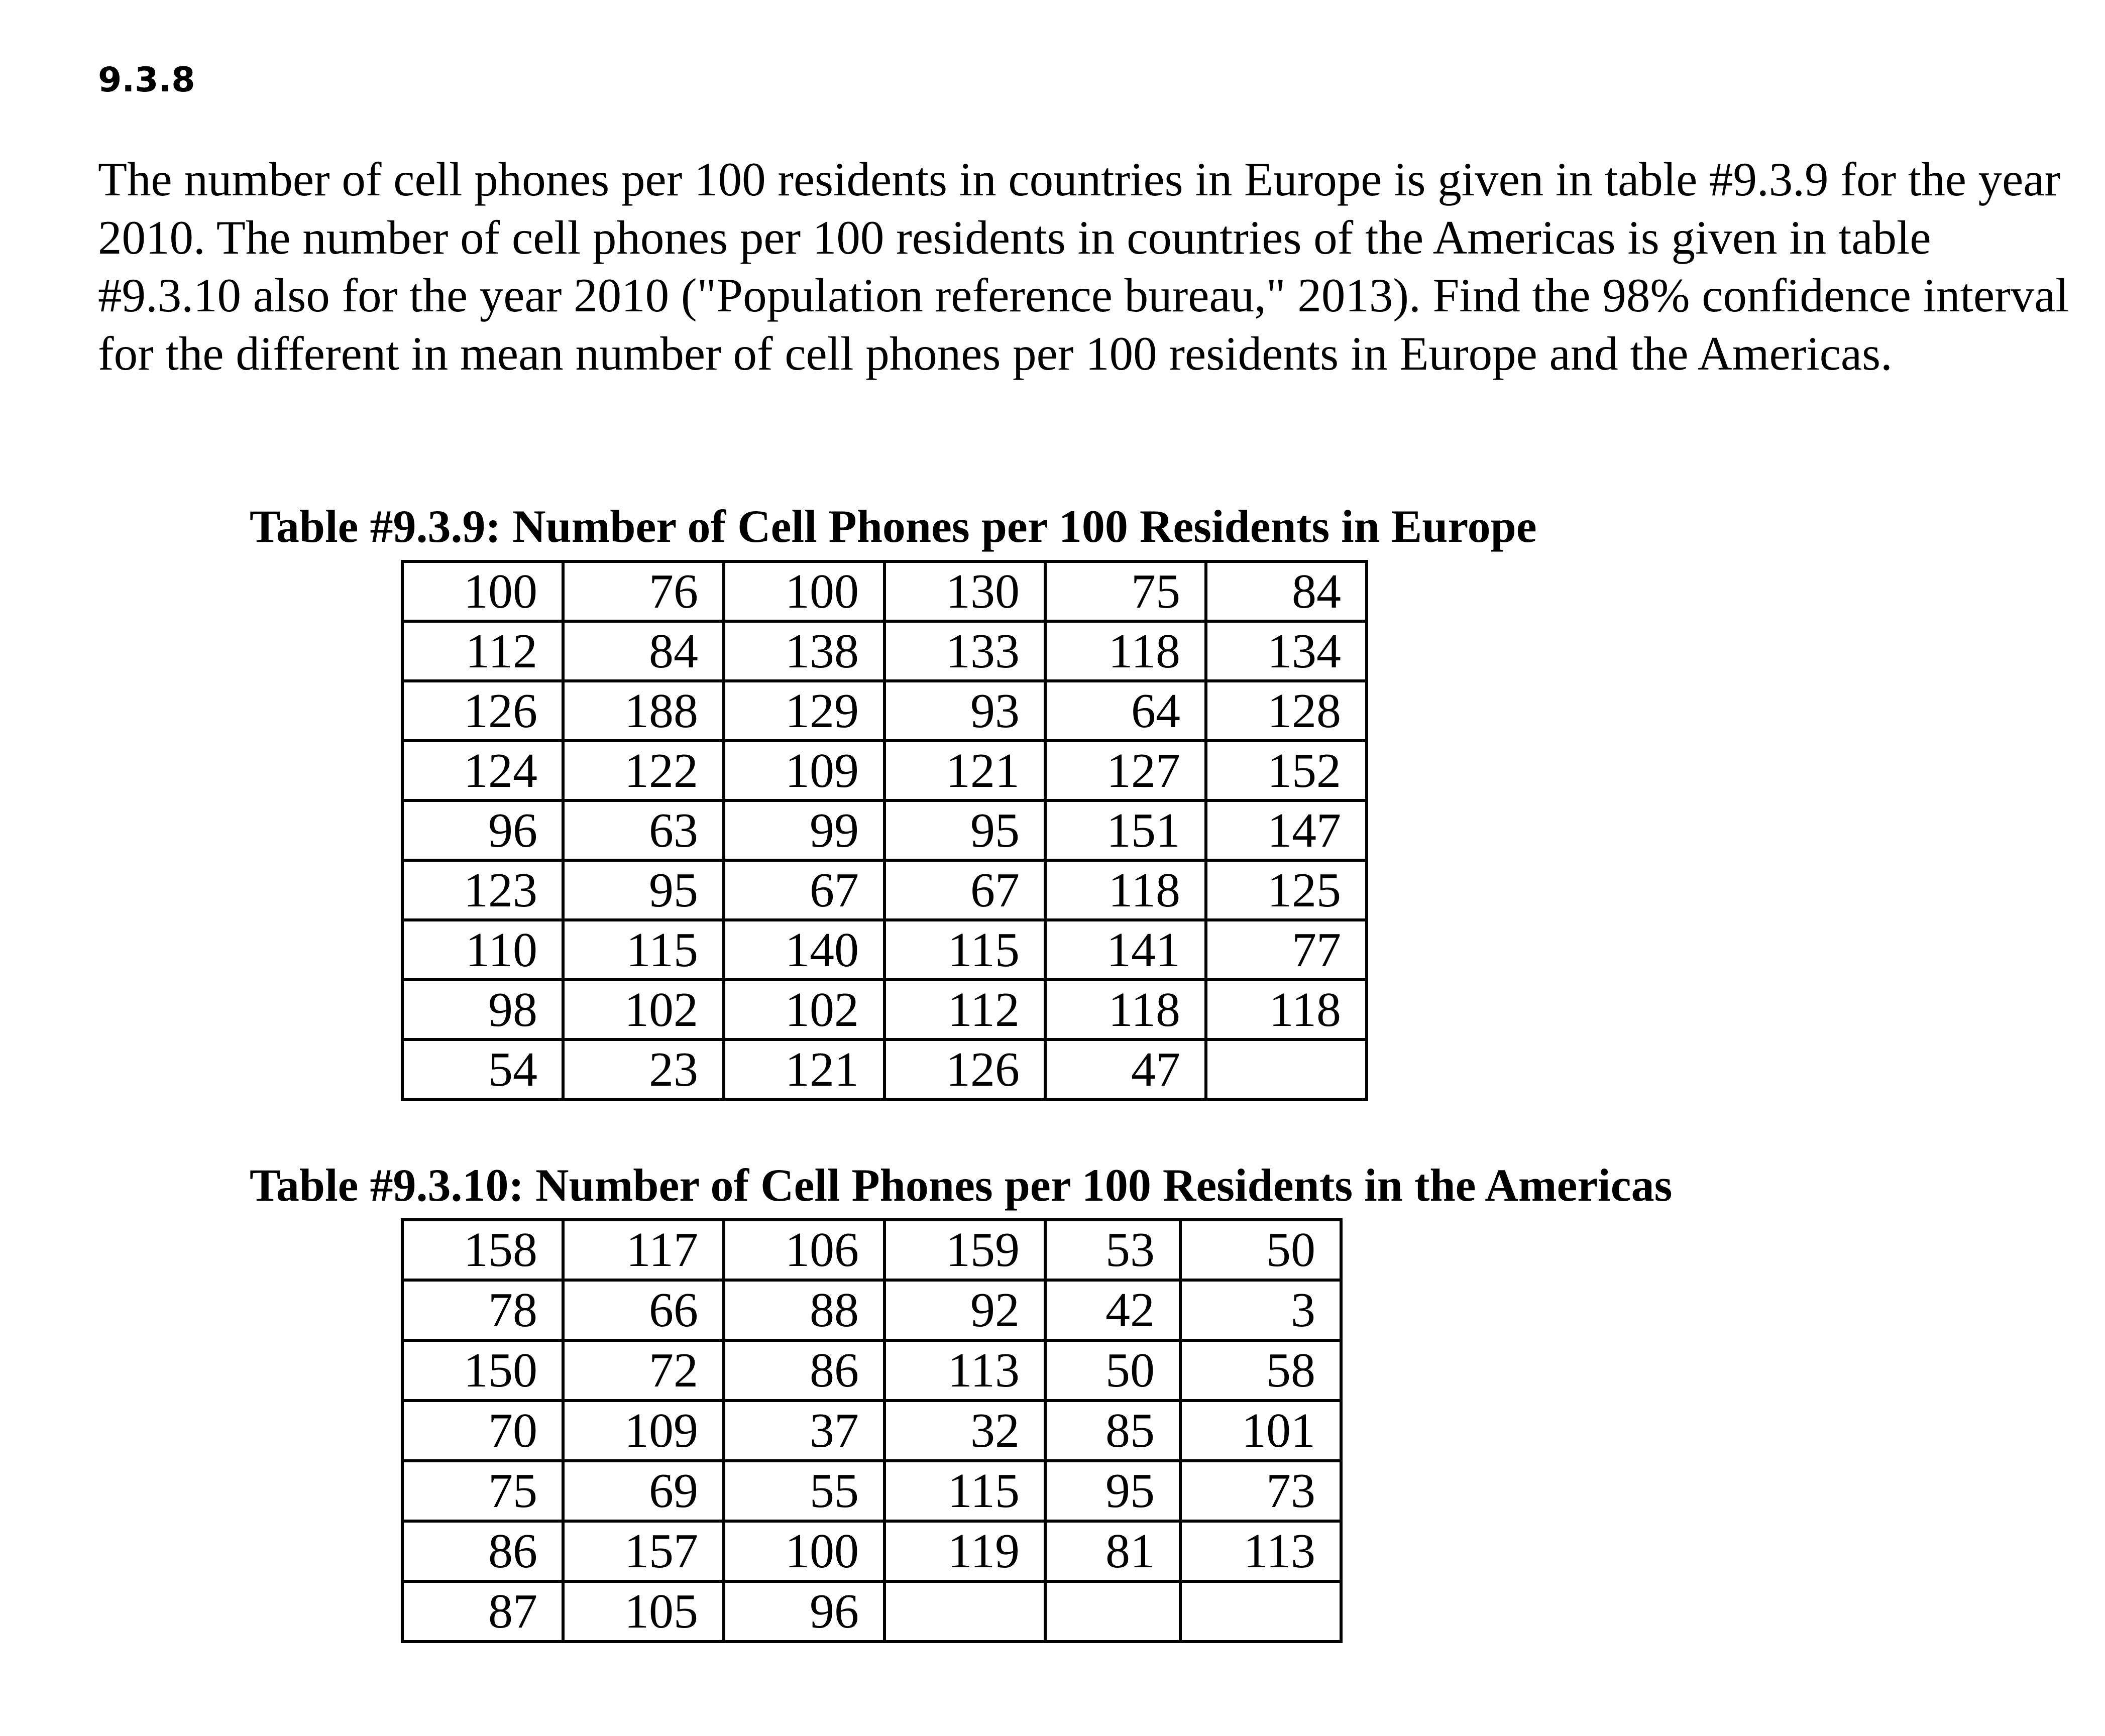  What do you see at coordinates (483, 1430) in the screenshot?
I see `table-cell: 70` at bounding box center [483, 1430].